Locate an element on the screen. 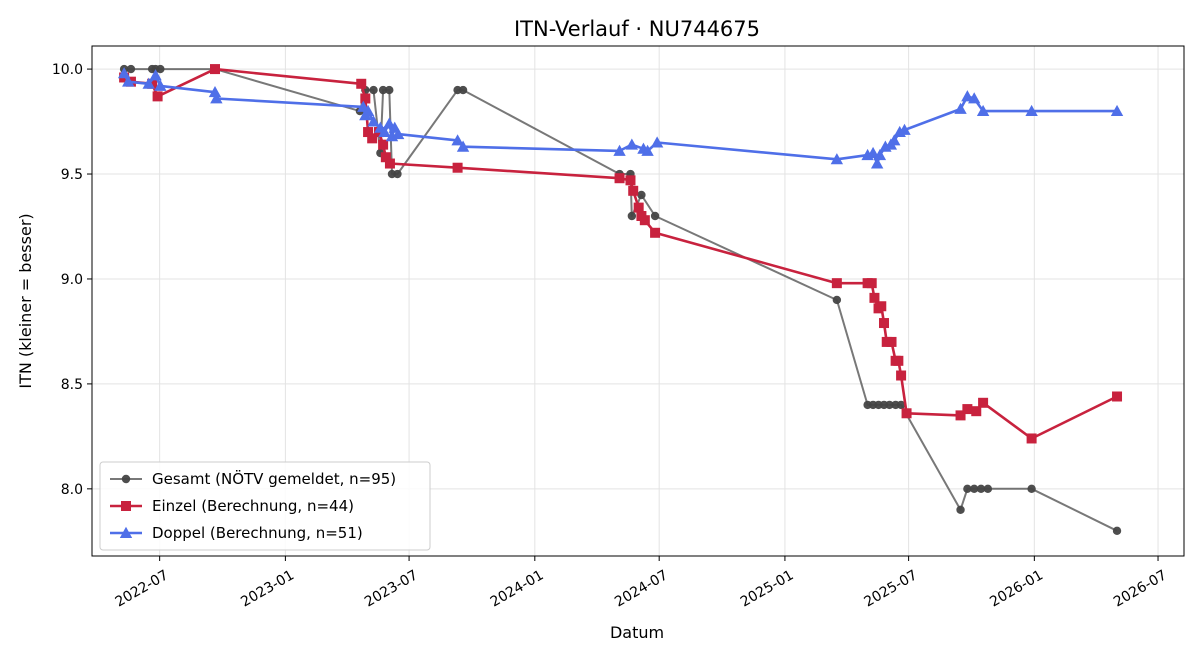 This screenshot has height=660, width=1200. y-tick-label: 10.0 is located at coordinates (67, 70).